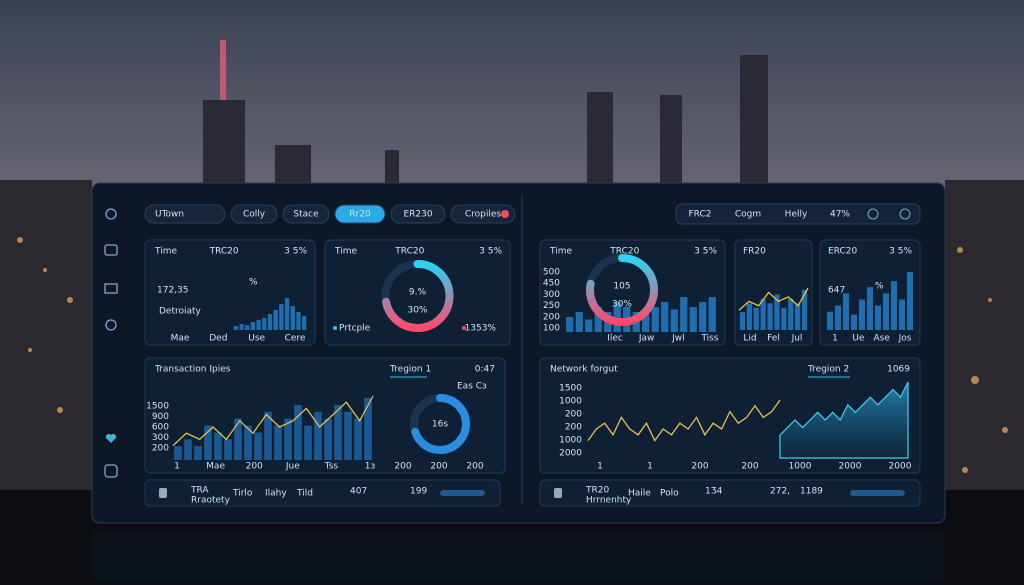 The image size is (1024, 585). I want to click on footer-value: 1189, so click(811, 492).